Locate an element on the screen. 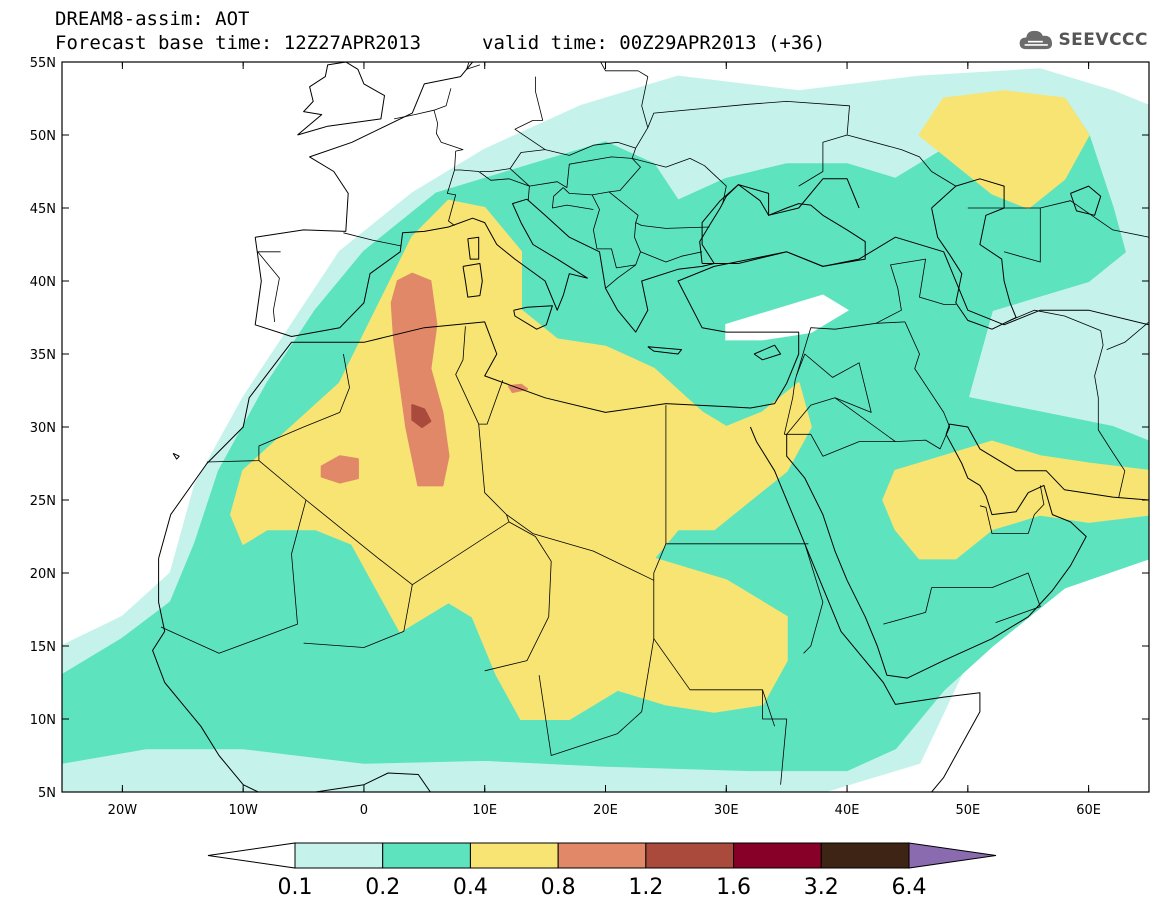  aot-region-arabia-dust is located at coordinates (1015, 500).